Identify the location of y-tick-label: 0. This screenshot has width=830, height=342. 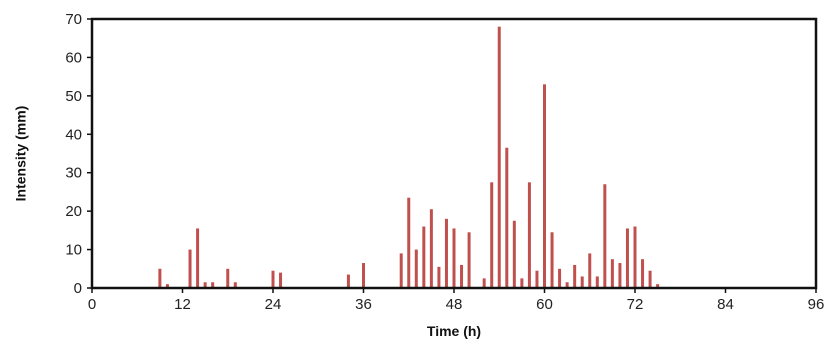
(78, 288).